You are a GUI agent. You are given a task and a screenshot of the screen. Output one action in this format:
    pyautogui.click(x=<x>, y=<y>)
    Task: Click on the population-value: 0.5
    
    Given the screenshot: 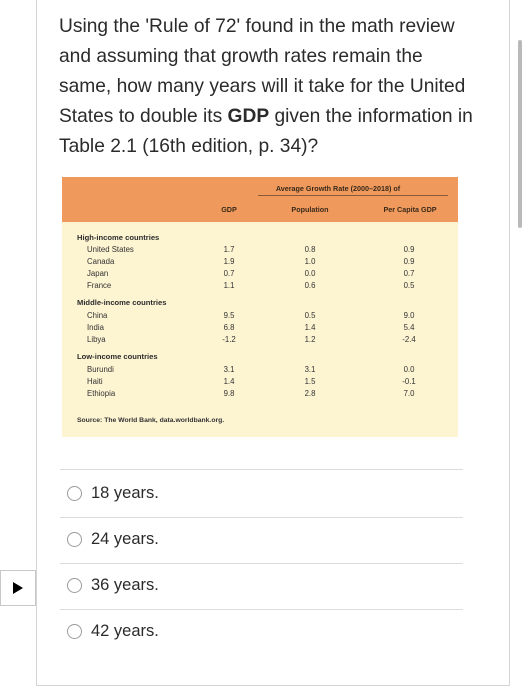 What is the action you would take?
    pyautogui.click(x=310, y=315)
    